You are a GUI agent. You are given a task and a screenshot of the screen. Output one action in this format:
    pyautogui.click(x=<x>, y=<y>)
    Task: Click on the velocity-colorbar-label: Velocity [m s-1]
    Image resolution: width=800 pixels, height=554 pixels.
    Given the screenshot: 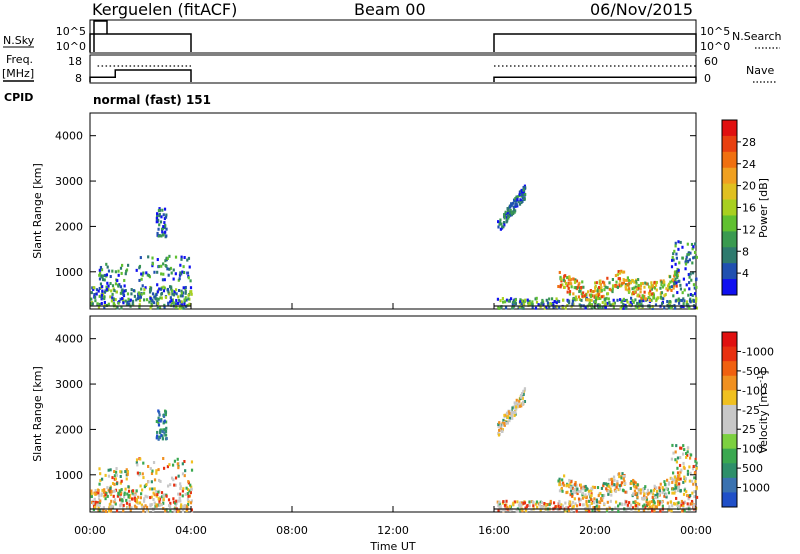 What is the action you would take?
    pyautogui.click(x=763, y=411)
    